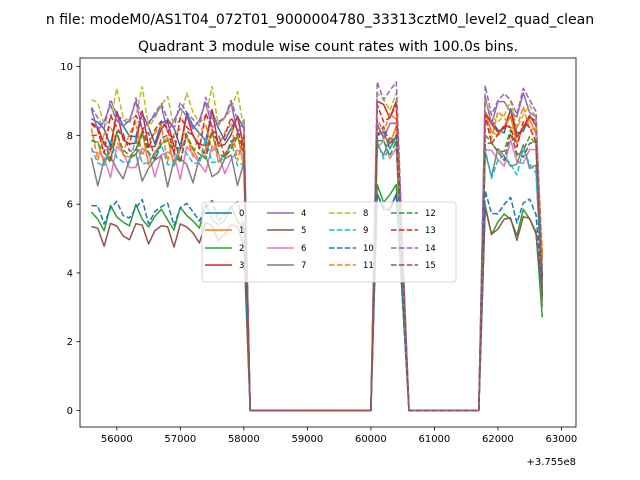 This screenshot has width=640, height=480. What do you see at coordinates (117, 439) in the screenshot?
I see `x-tick-label: 56000` at bounding box center [117, 439].